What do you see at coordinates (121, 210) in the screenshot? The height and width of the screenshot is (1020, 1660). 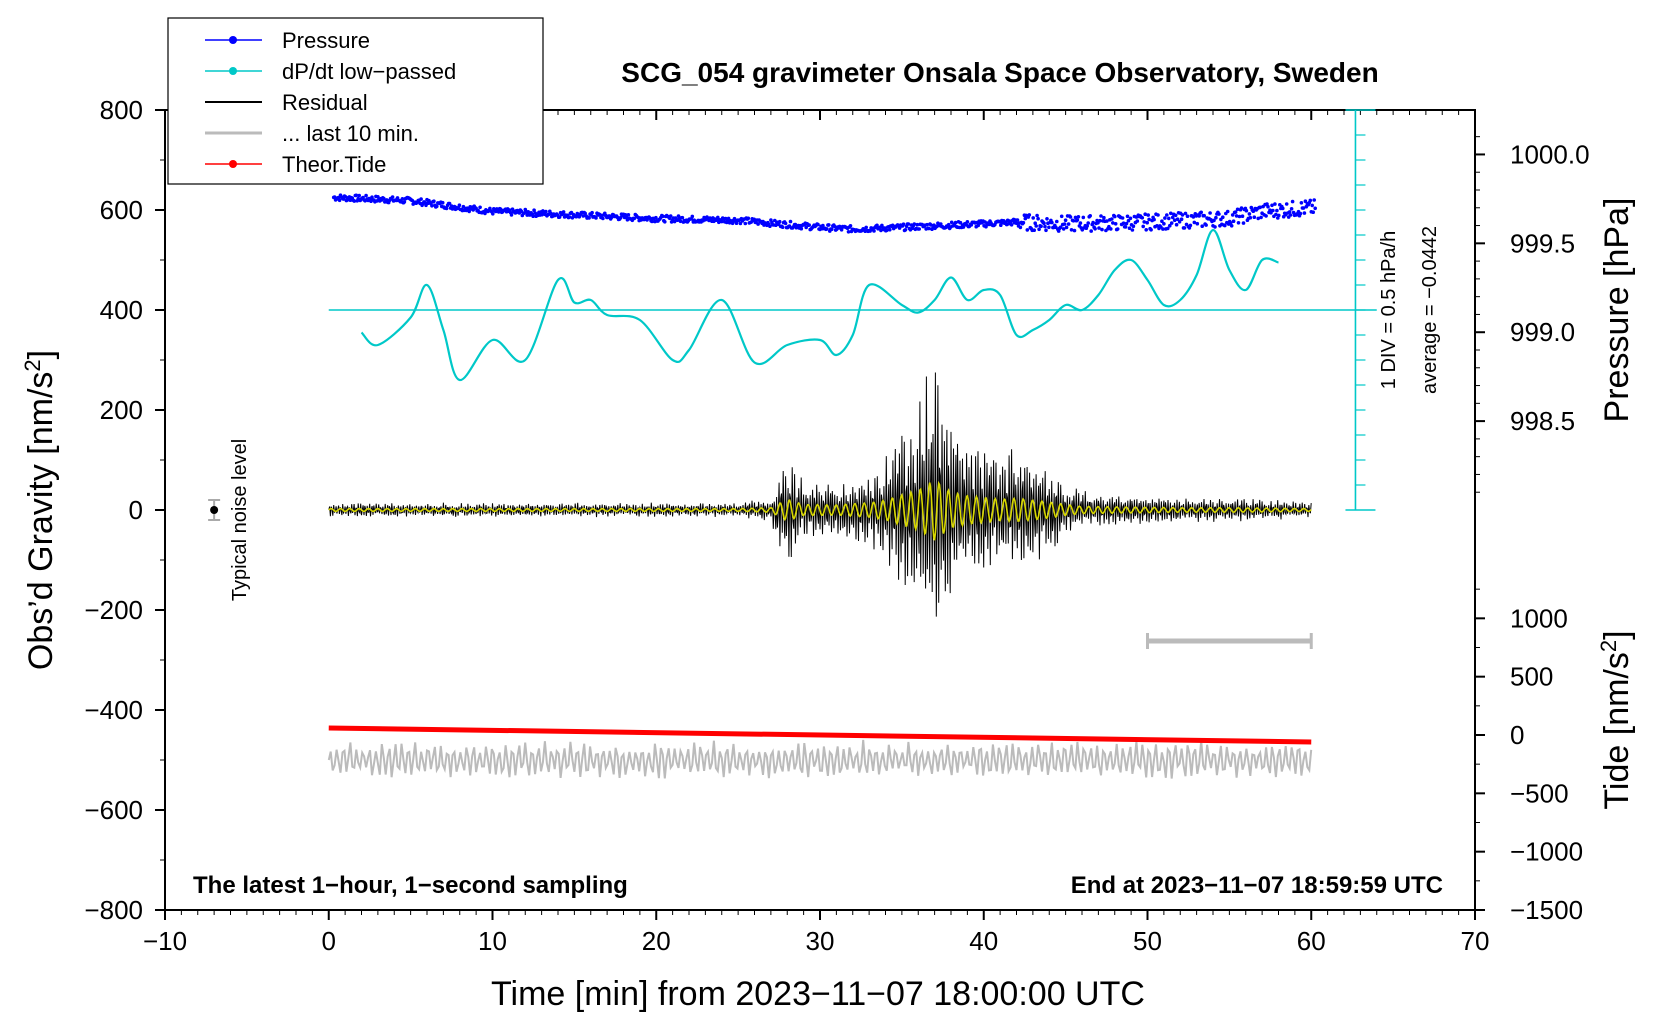 I see `y-tick-label: 600` at bounding box center [121, 210].